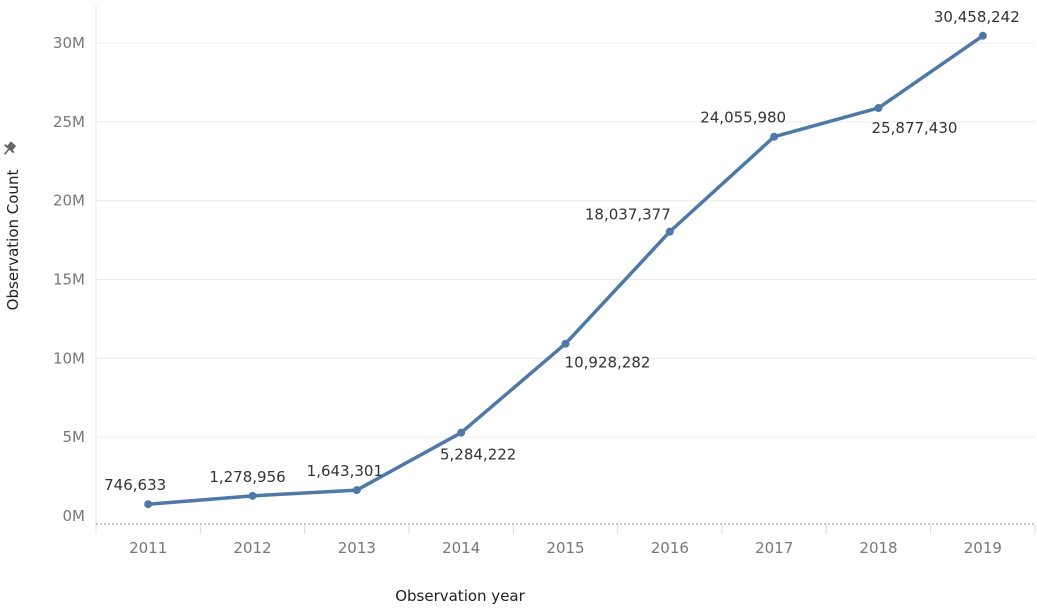 This screenshot has height=608, width=1037. Describe the element at coordinates (69, 122) in the screenshot. I see `y-tick-label: 25M` at that location.